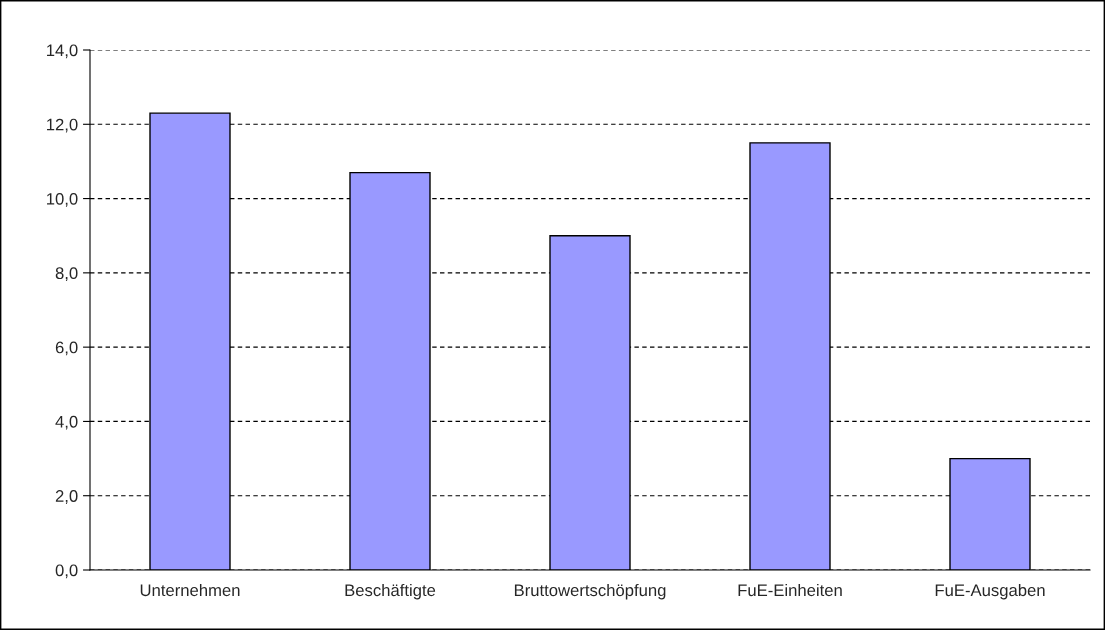 The height and width of the screenshot is (630, 1105). I want to click on y-tick-label: 6,0, so click(66, 348).